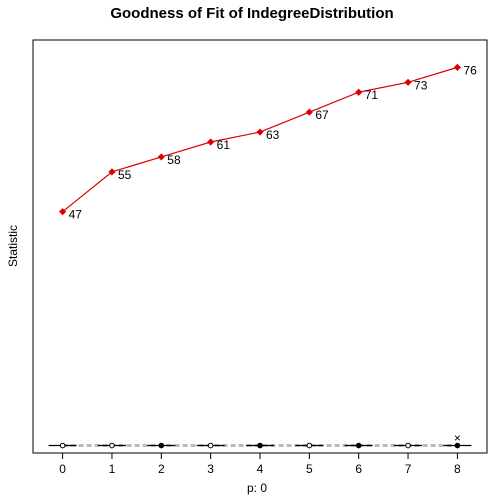  I want to click on observed-data-label: 76, so click(470, 70).